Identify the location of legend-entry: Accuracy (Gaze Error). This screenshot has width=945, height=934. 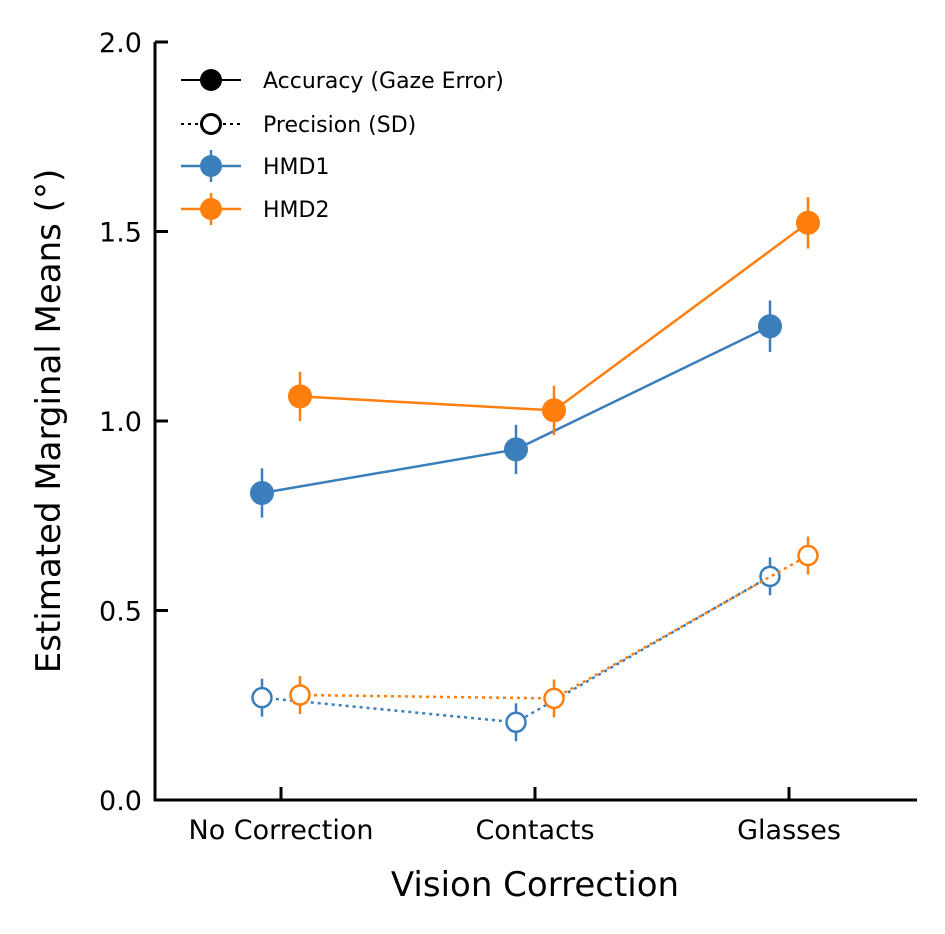
(342, 81).